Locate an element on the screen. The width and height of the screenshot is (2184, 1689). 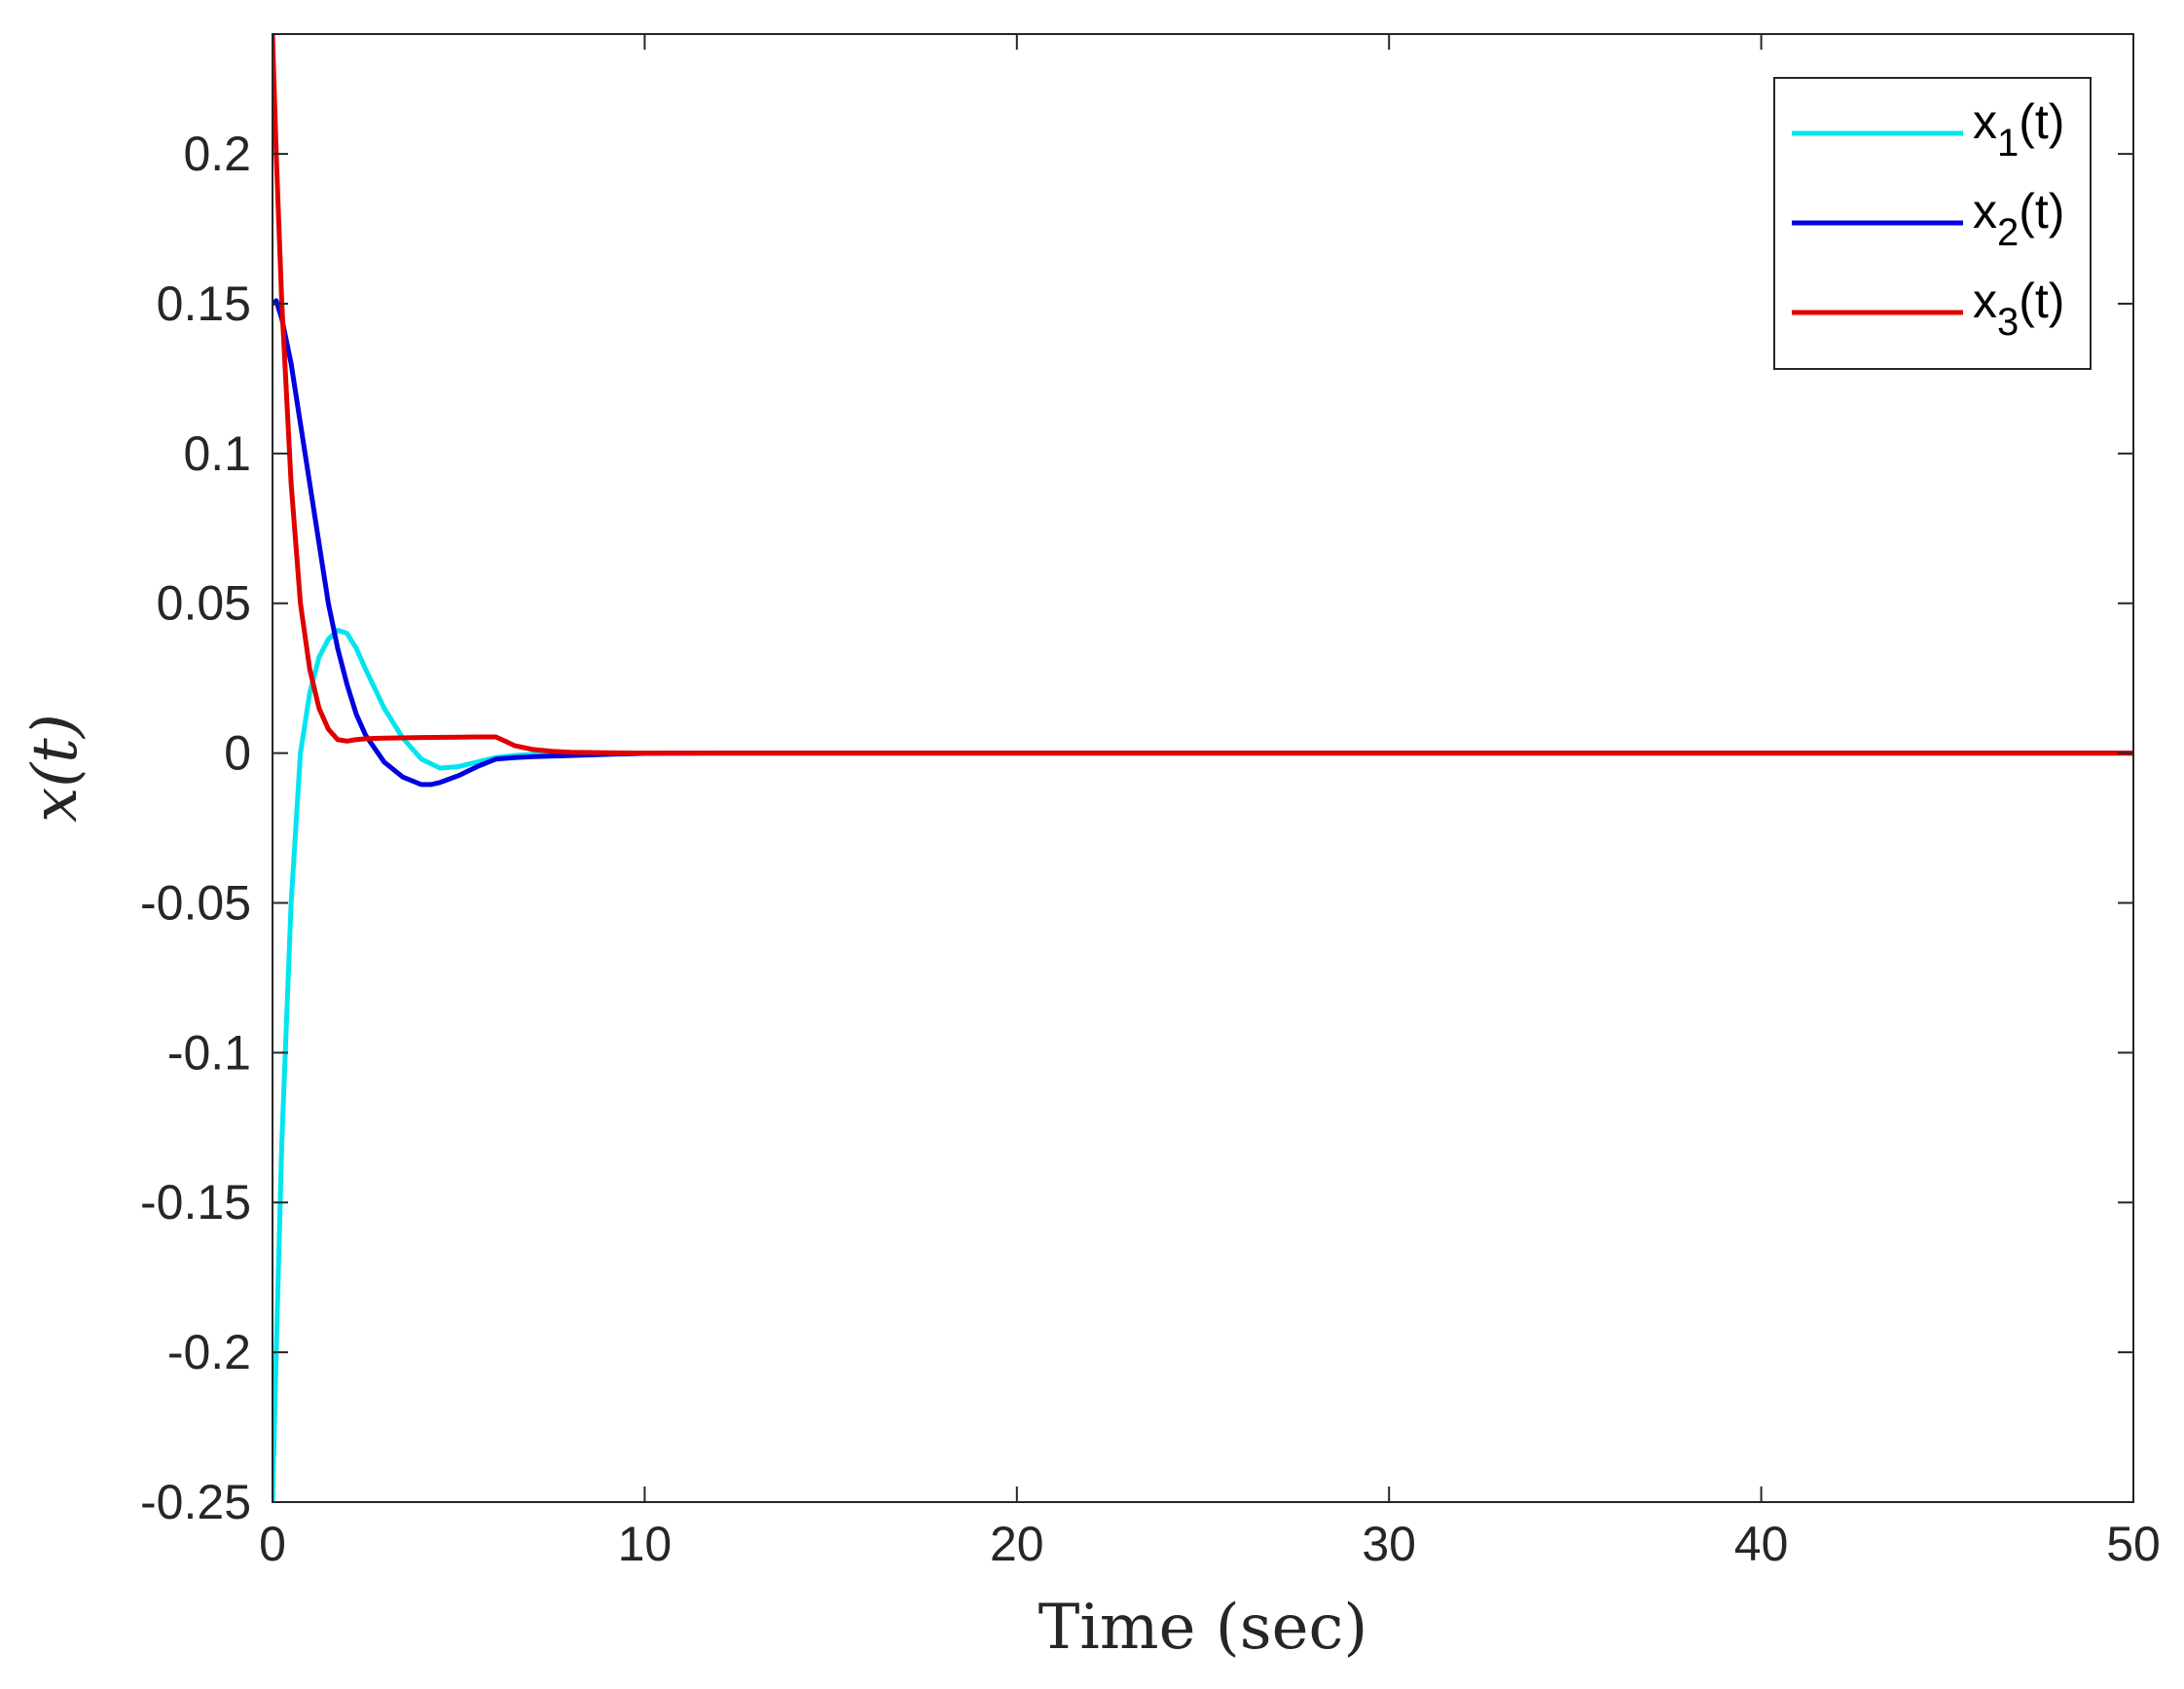
legend-entry-x2: x2(t) is located at coordinates (1928, 219).